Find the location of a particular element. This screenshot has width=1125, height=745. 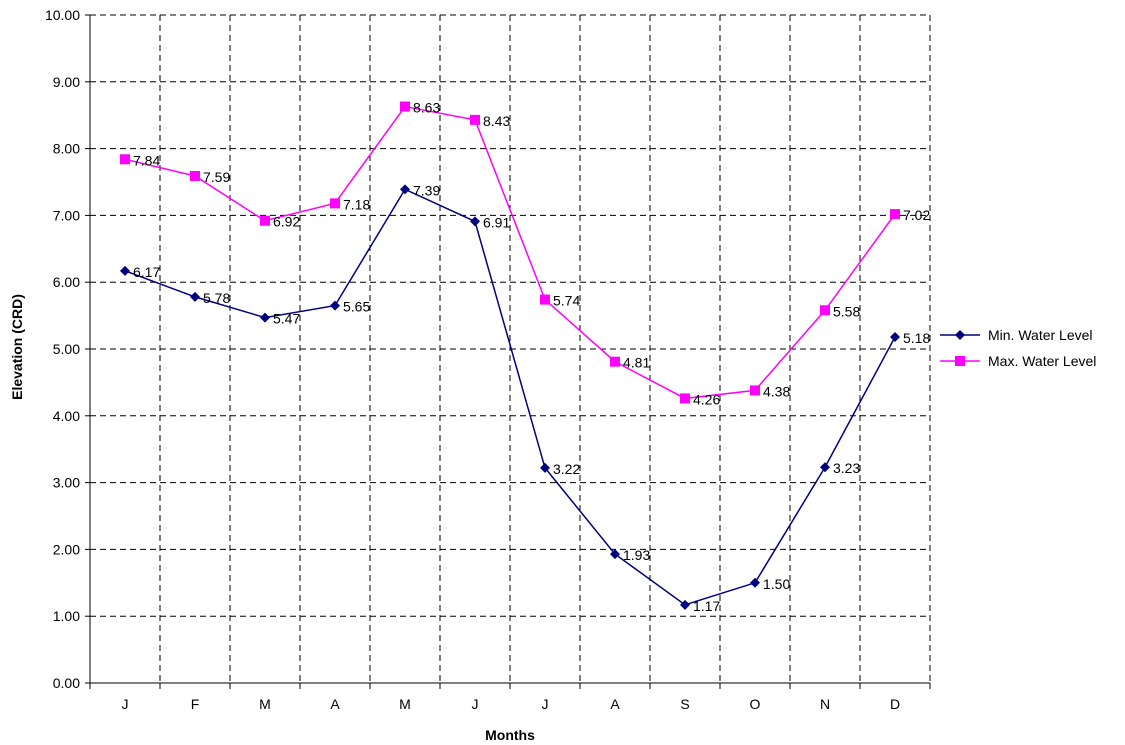

data-label: 7.02 is located at coordinates (916, 215).